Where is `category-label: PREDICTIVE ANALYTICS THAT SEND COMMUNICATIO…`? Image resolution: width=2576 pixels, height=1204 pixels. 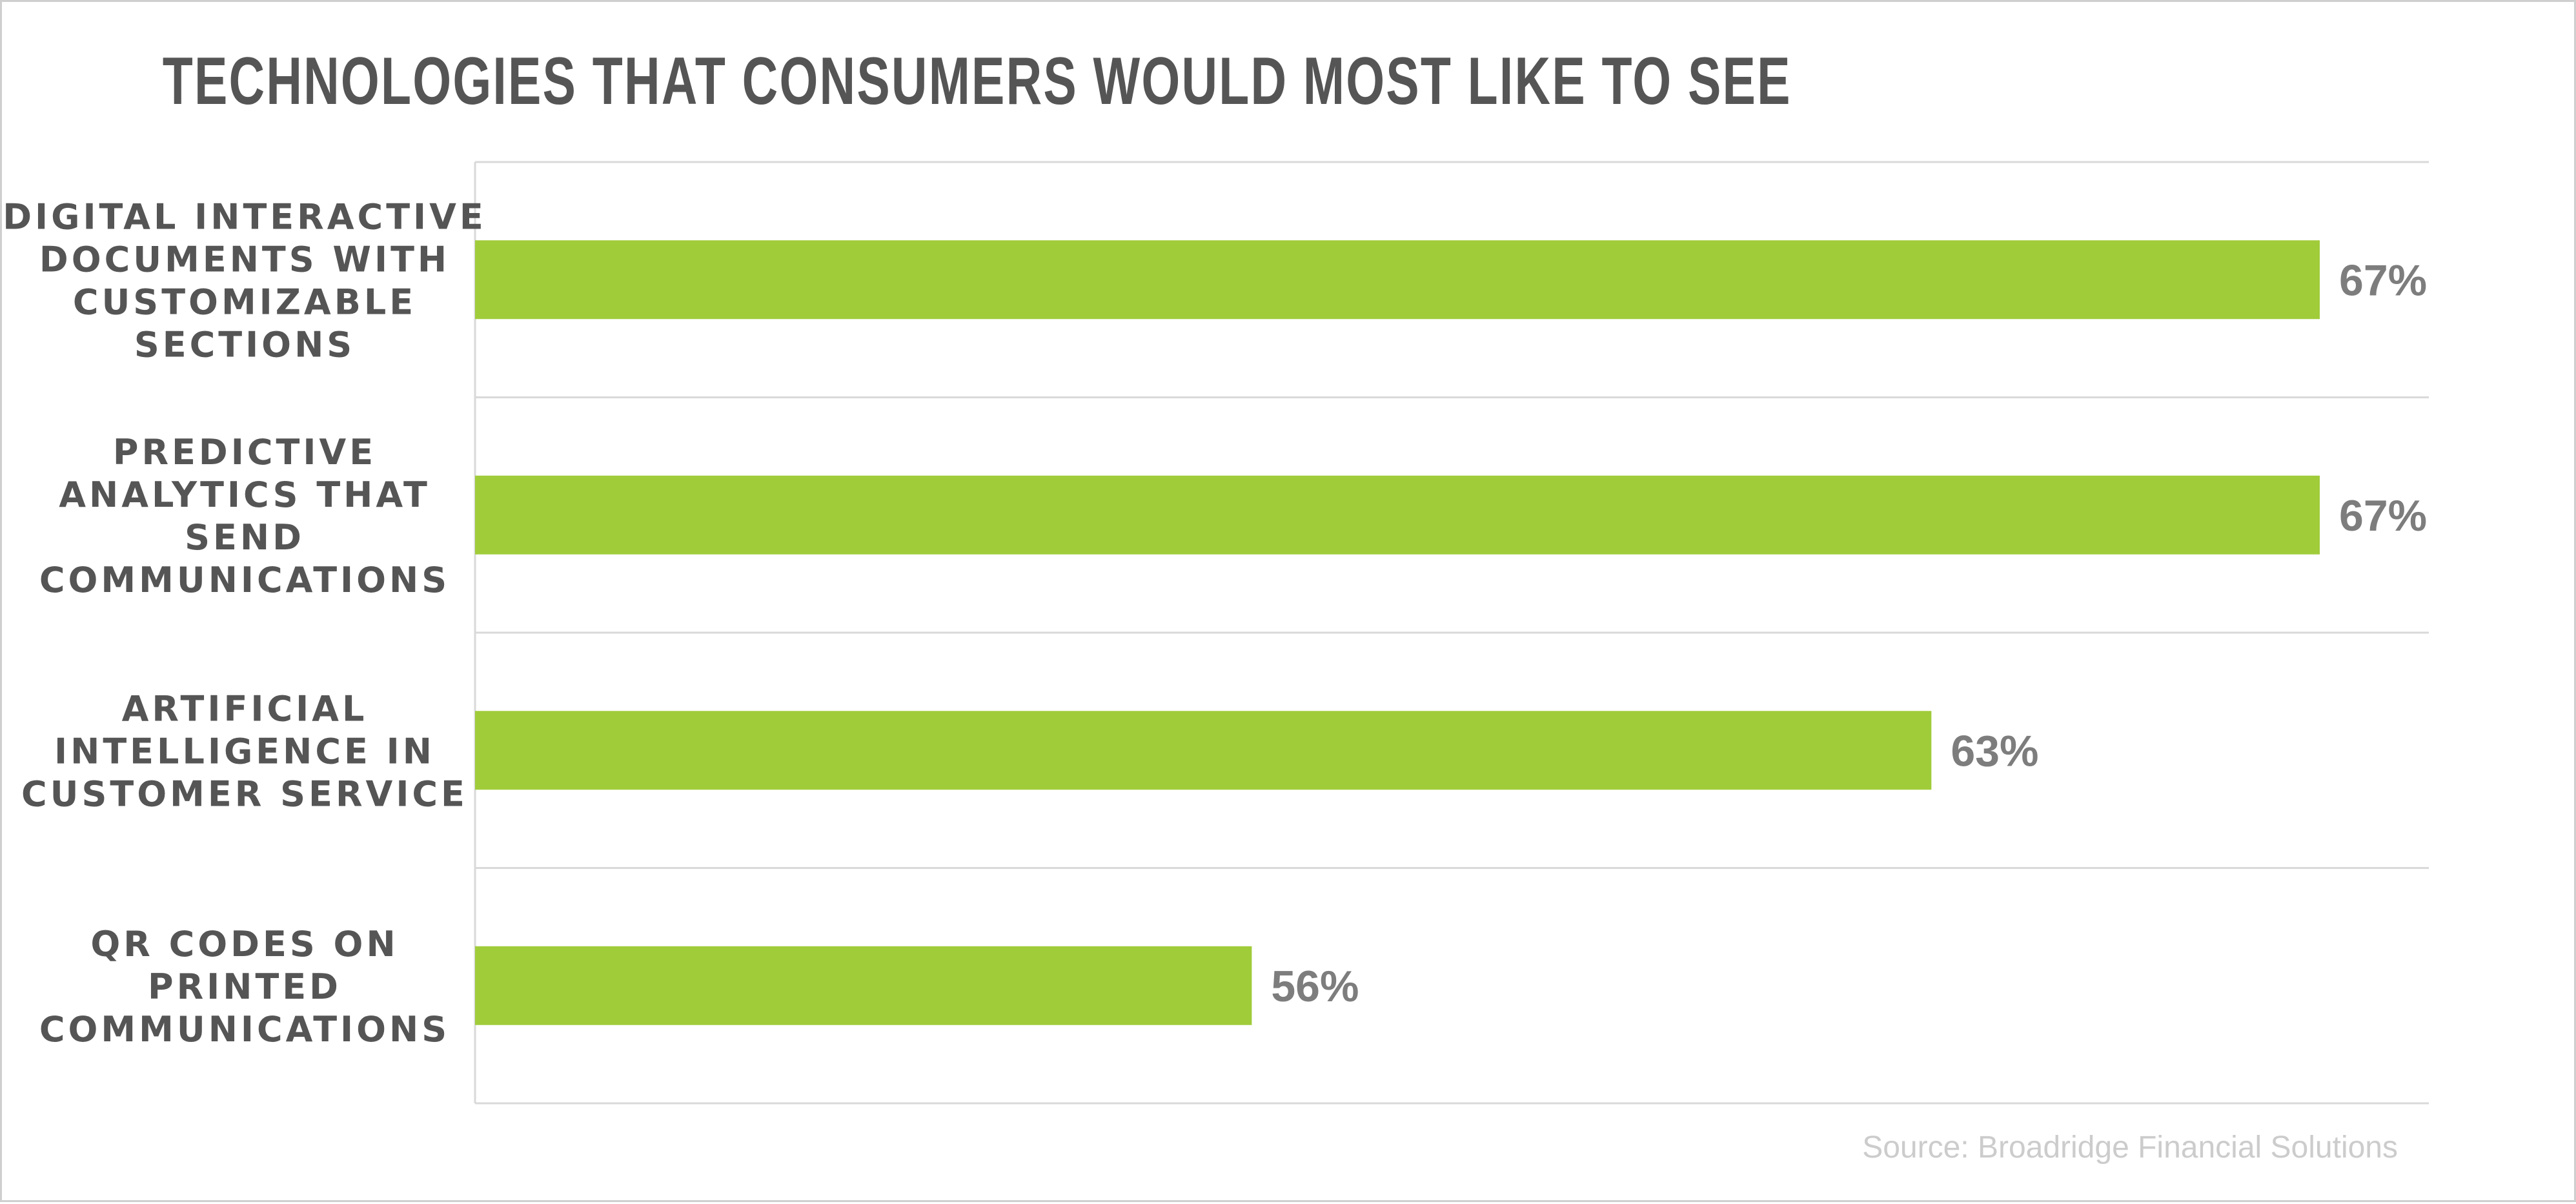
category-label: PREDICTIVE ANALYTICS THAT SEND COMMUNICATIO… is located at coordinates (244, 516).